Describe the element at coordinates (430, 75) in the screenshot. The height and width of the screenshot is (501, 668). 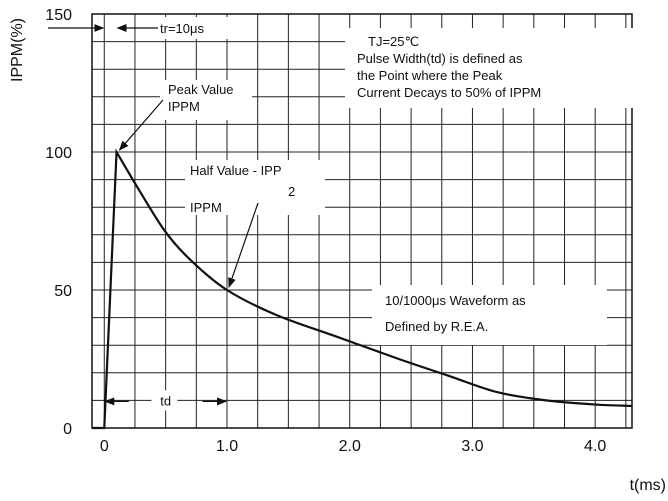
I see `conditions-text: the Point where the Peak` at that location.